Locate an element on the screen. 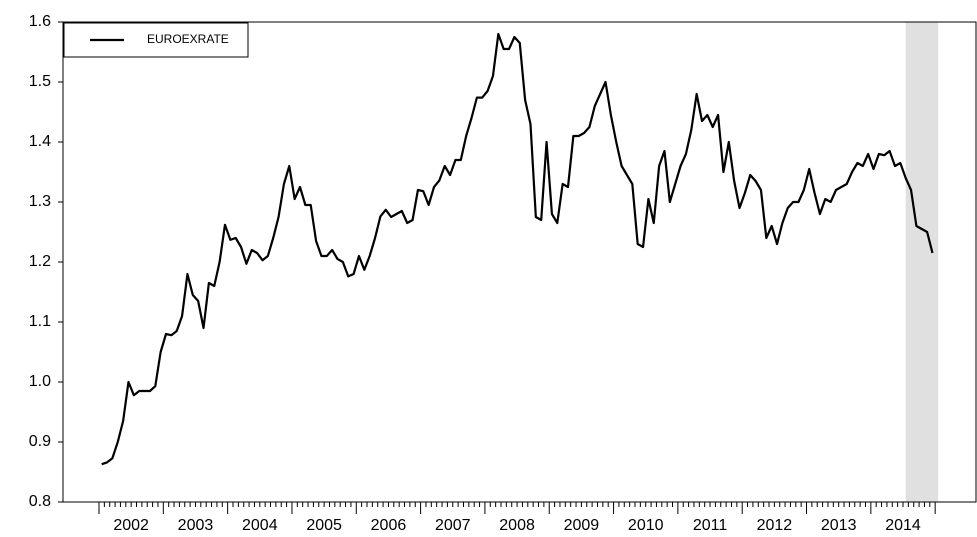 The width and height of the screenshot is (977, 537). shaded-period is located at coordinates (922, 262).